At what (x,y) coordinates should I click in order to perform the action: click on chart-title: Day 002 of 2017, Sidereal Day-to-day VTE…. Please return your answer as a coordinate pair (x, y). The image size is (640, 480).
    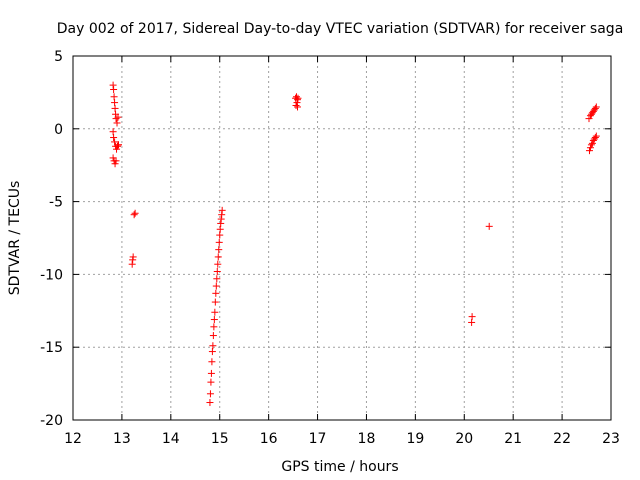
    Looking at the image, I should click on (340, 29).